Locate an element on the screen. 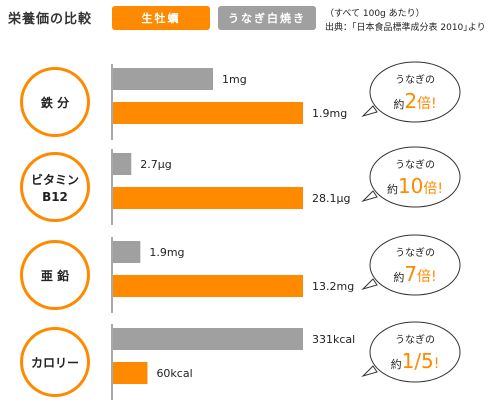 Image resolution: width=500 pixels, height=420 pixels. legend-oyster: 生牡蠣 is located at coordinates (161, 18).